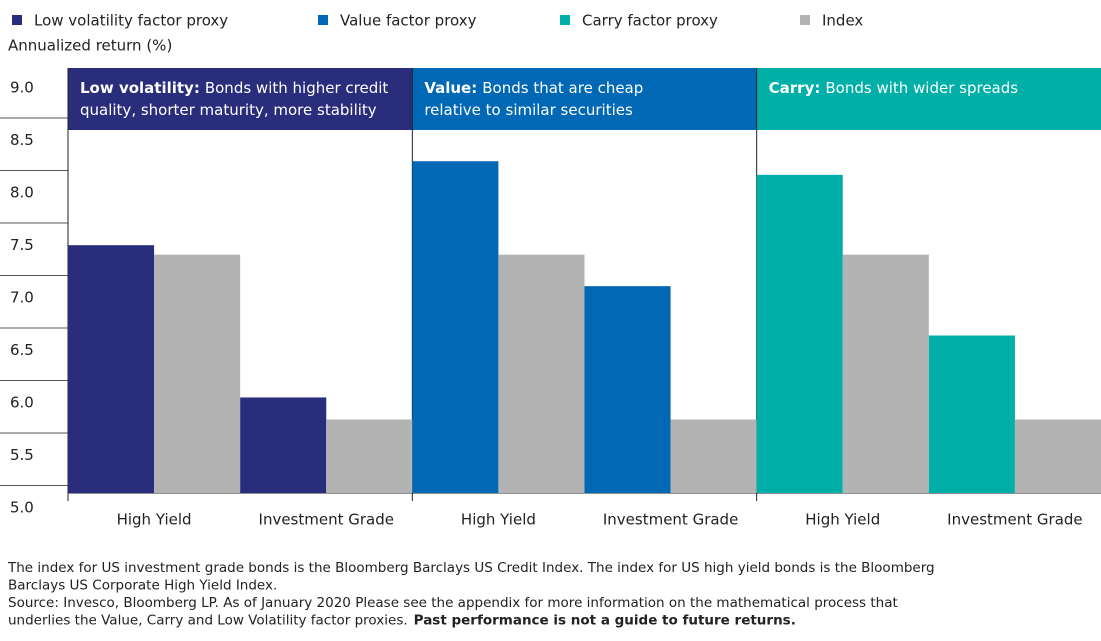 The image size is (1101, 641). I want to click on legend-label: Low volatility factor proxy, so click(131, 21).